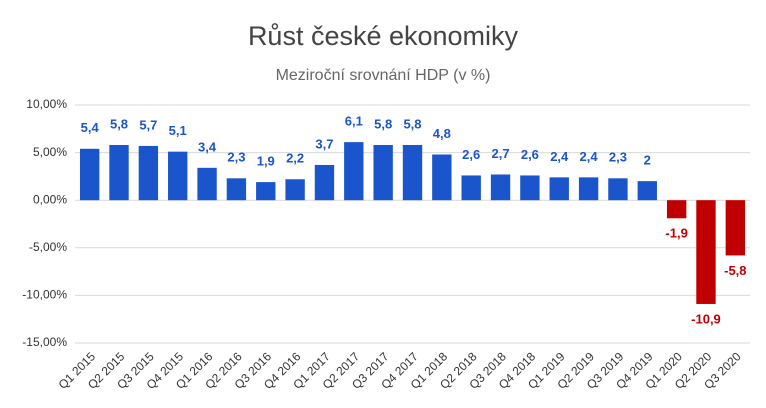 The width and height of the screenshot is (766, 408). What do you see at coordinates (706, 318) in the screenshot?
I see `data-label: -10,9` at bounding box center [706, 318].